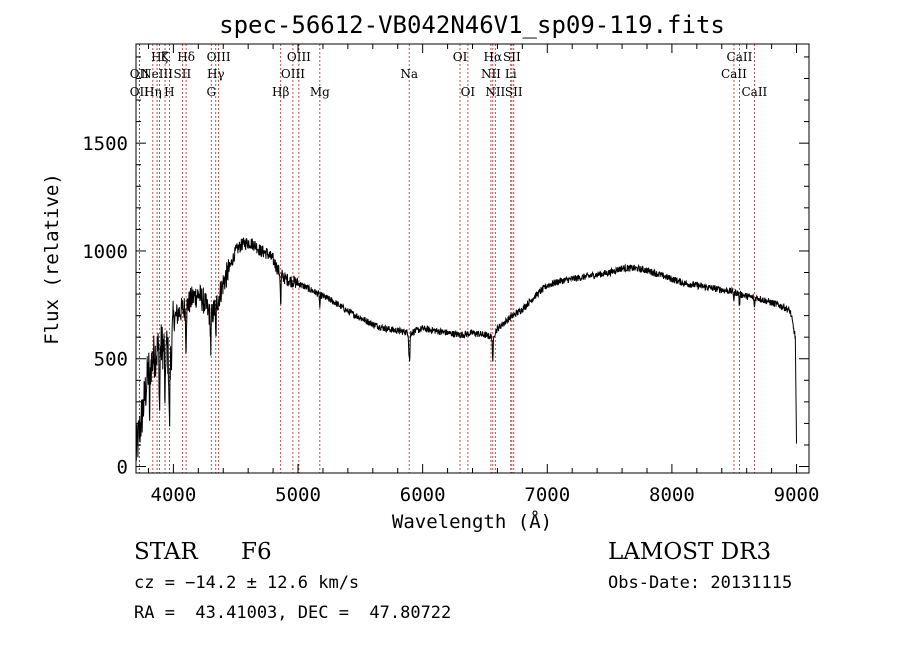 The height and width of the screenshot is (649, 900). What do you see at coordinates (672, 495) in the screenshot?
I see `x-tick-label: 8000` at bounding box center [672, 495].